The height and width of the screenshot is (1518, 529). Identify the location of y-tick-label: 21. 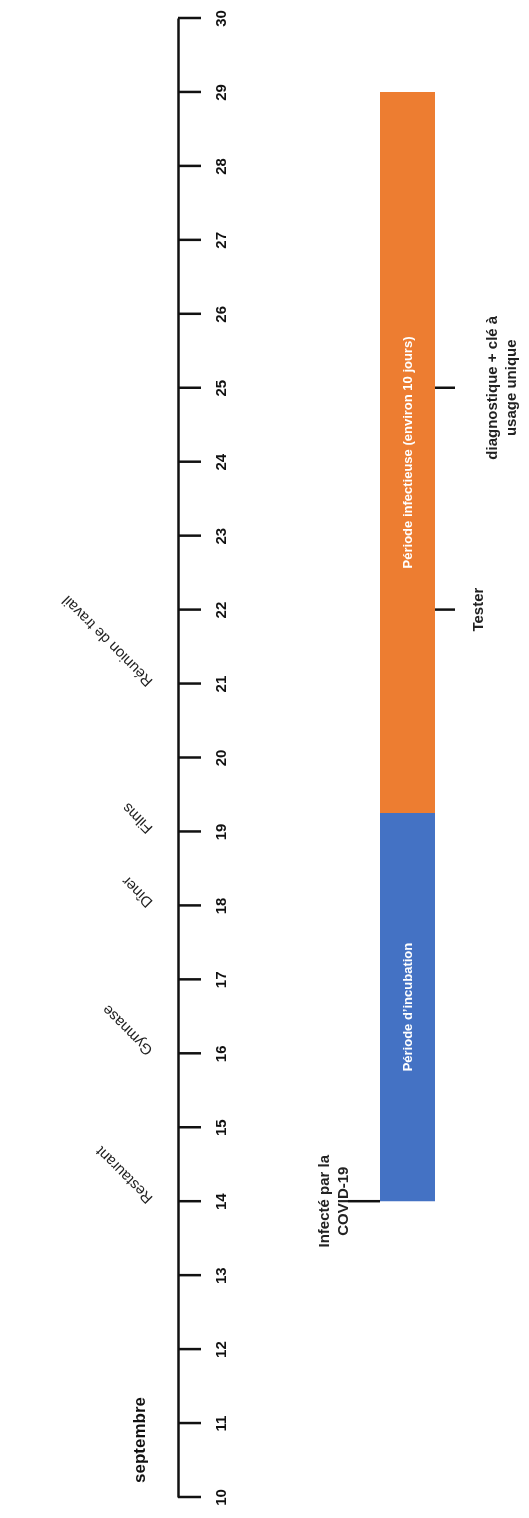
(220, 684).